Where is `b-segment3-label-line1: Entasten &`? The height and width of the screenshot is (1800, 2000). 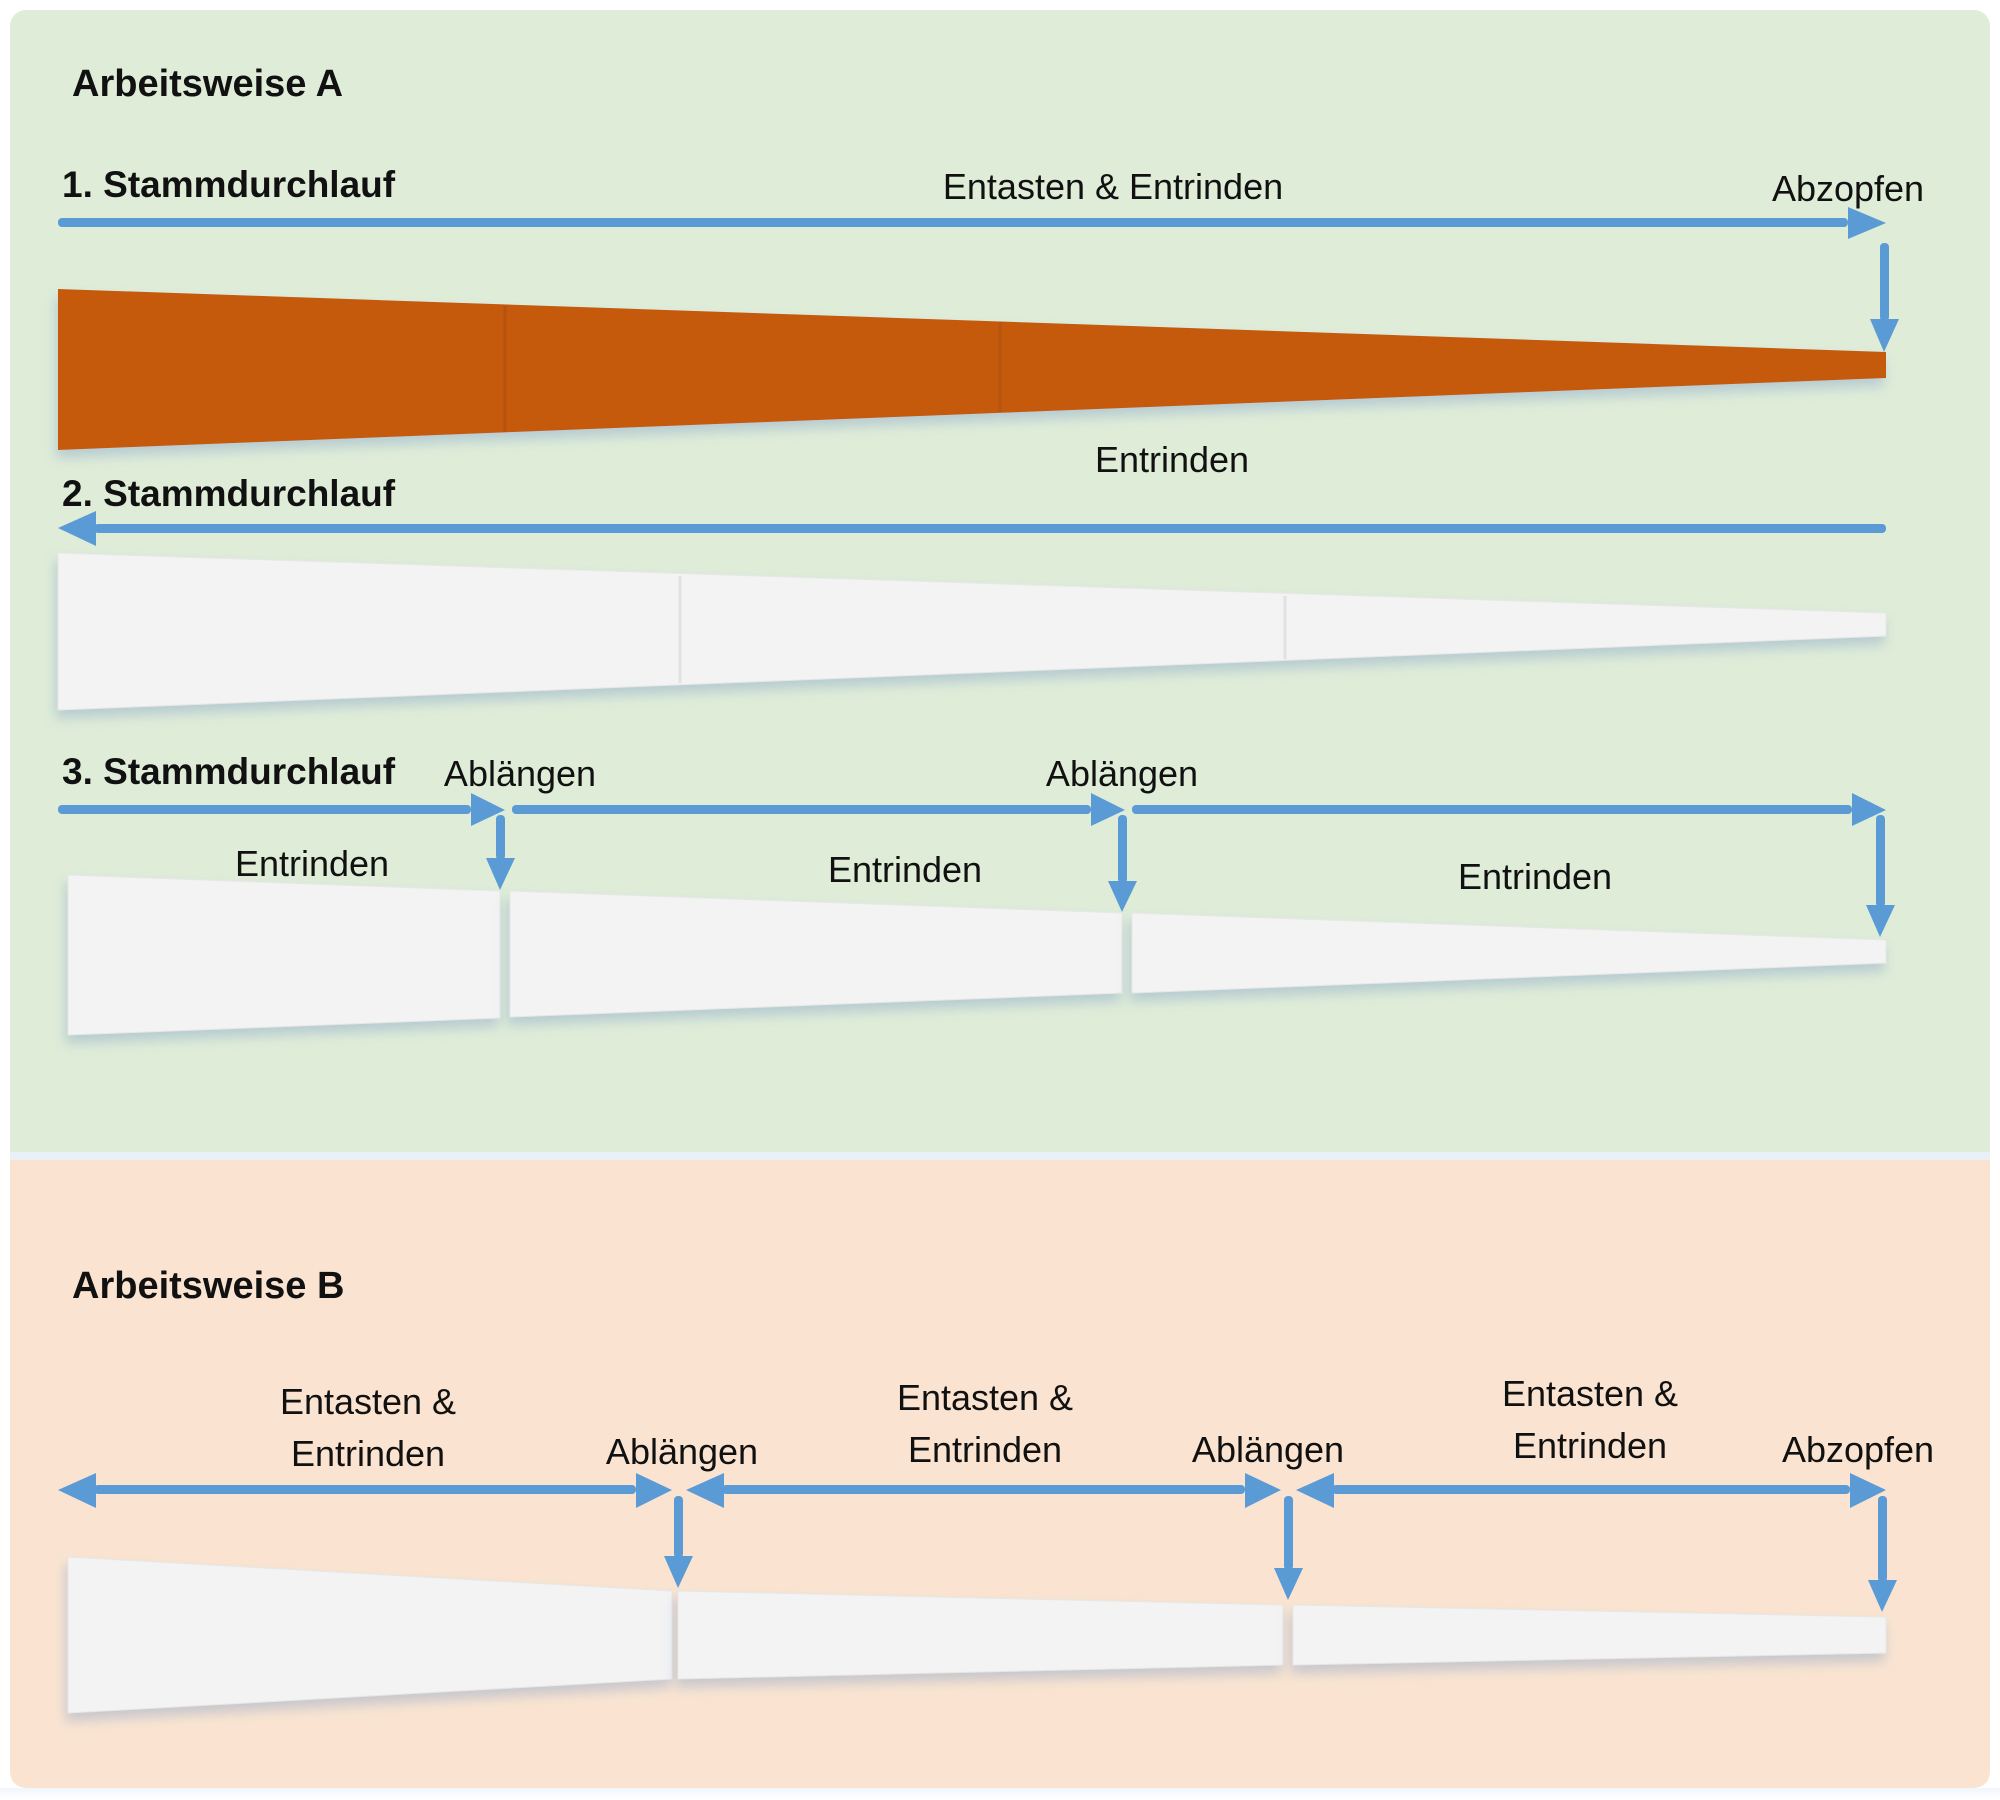 b-segment3-label-line1: Entasten & is located at coordinates (1590, 1393).